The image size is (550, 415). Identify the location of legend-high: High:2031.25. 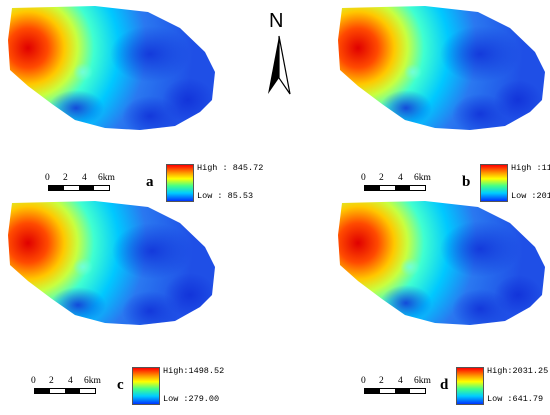
(518, 371).